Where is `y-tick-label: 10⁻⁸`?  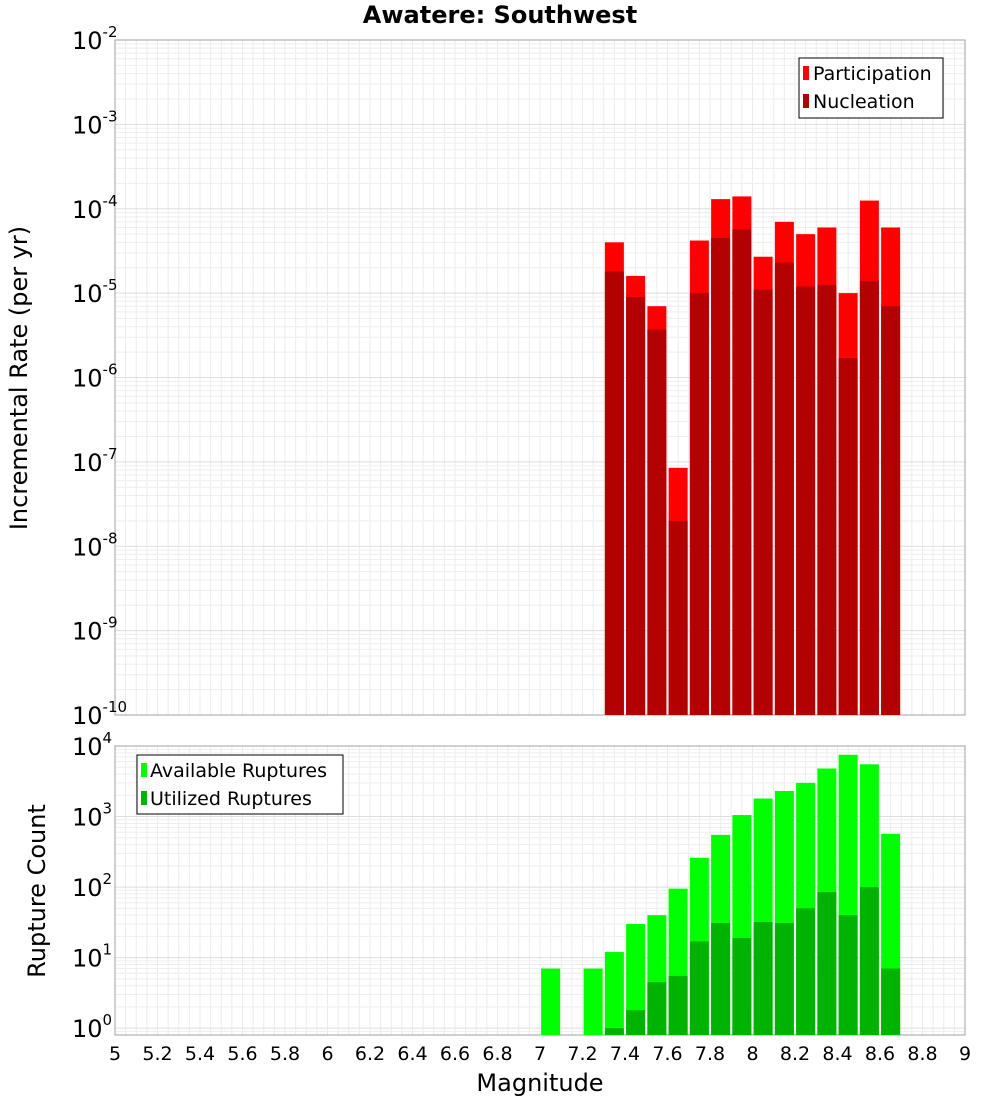 y-tick-label: 10⁻⁸ is located at coordinates (95, 545).